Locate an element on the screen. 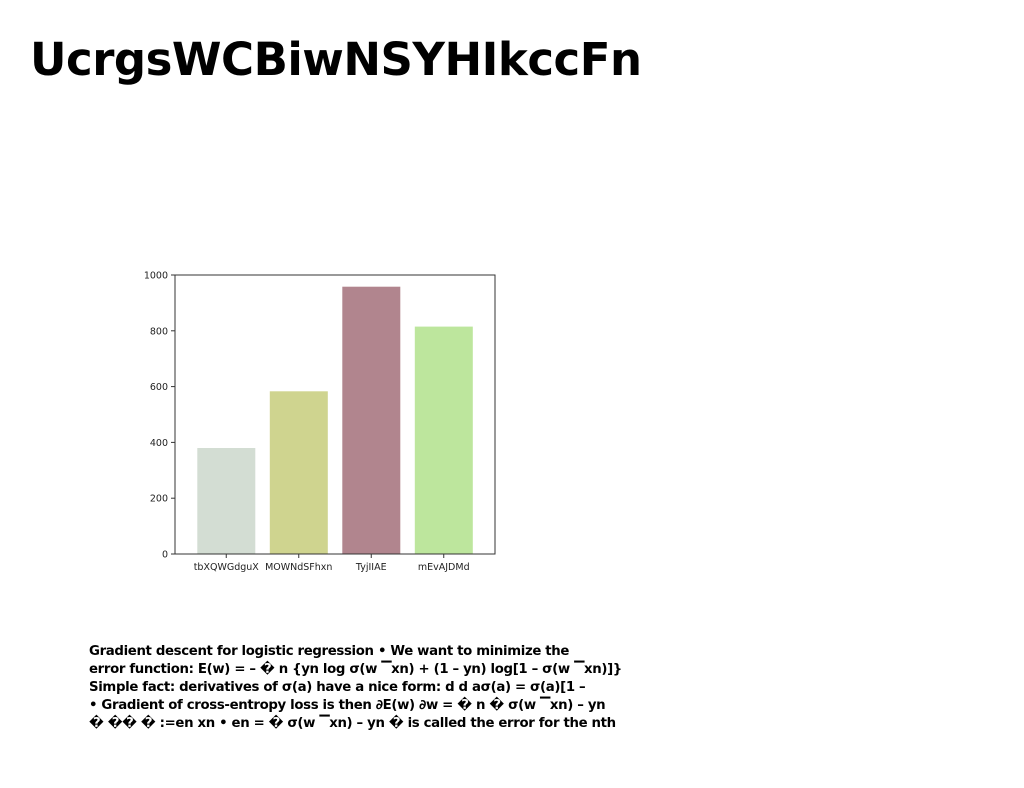 Image resolution: width=1024 pixels, height=788 pixels. x-tick-label: tbXQWGdguX is located at coordinates (227, 567).